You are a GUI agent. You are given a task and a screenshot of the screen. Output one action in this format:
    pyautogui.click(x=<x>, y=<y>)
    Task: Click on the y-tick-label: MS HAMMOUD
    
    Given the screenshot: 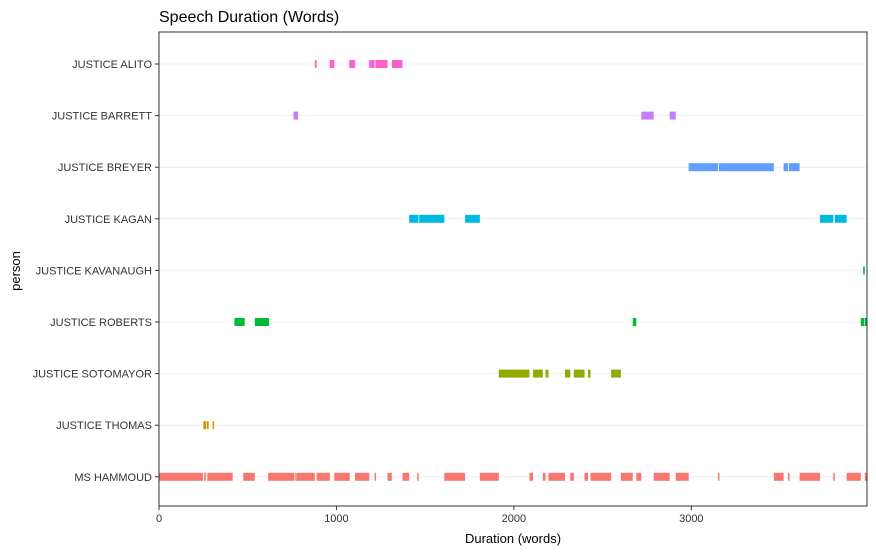 What is the action you would take?
    pyautogui.click(x=113, y=478)
    